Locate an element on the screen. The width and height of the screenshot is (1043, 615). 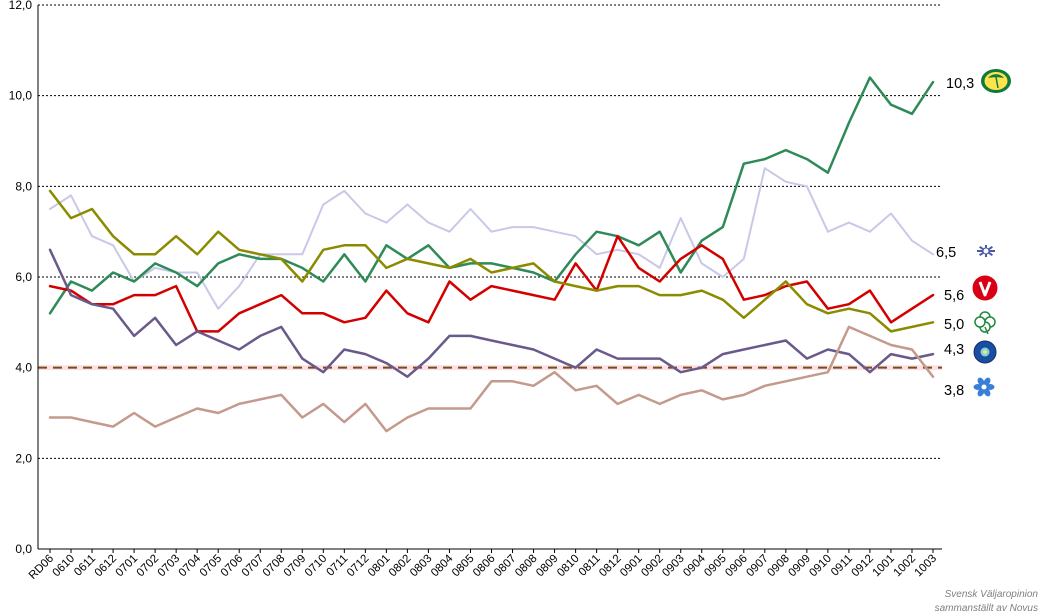
x-tick-label: 0706 is located at coordinates (232, 566).